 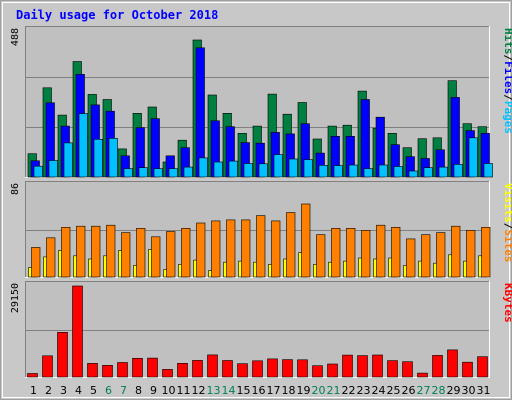 What do you see at coordinates (379, 390) in the screenshot?
I see `x-tick-label: 24` at bounding box center [379, 390].